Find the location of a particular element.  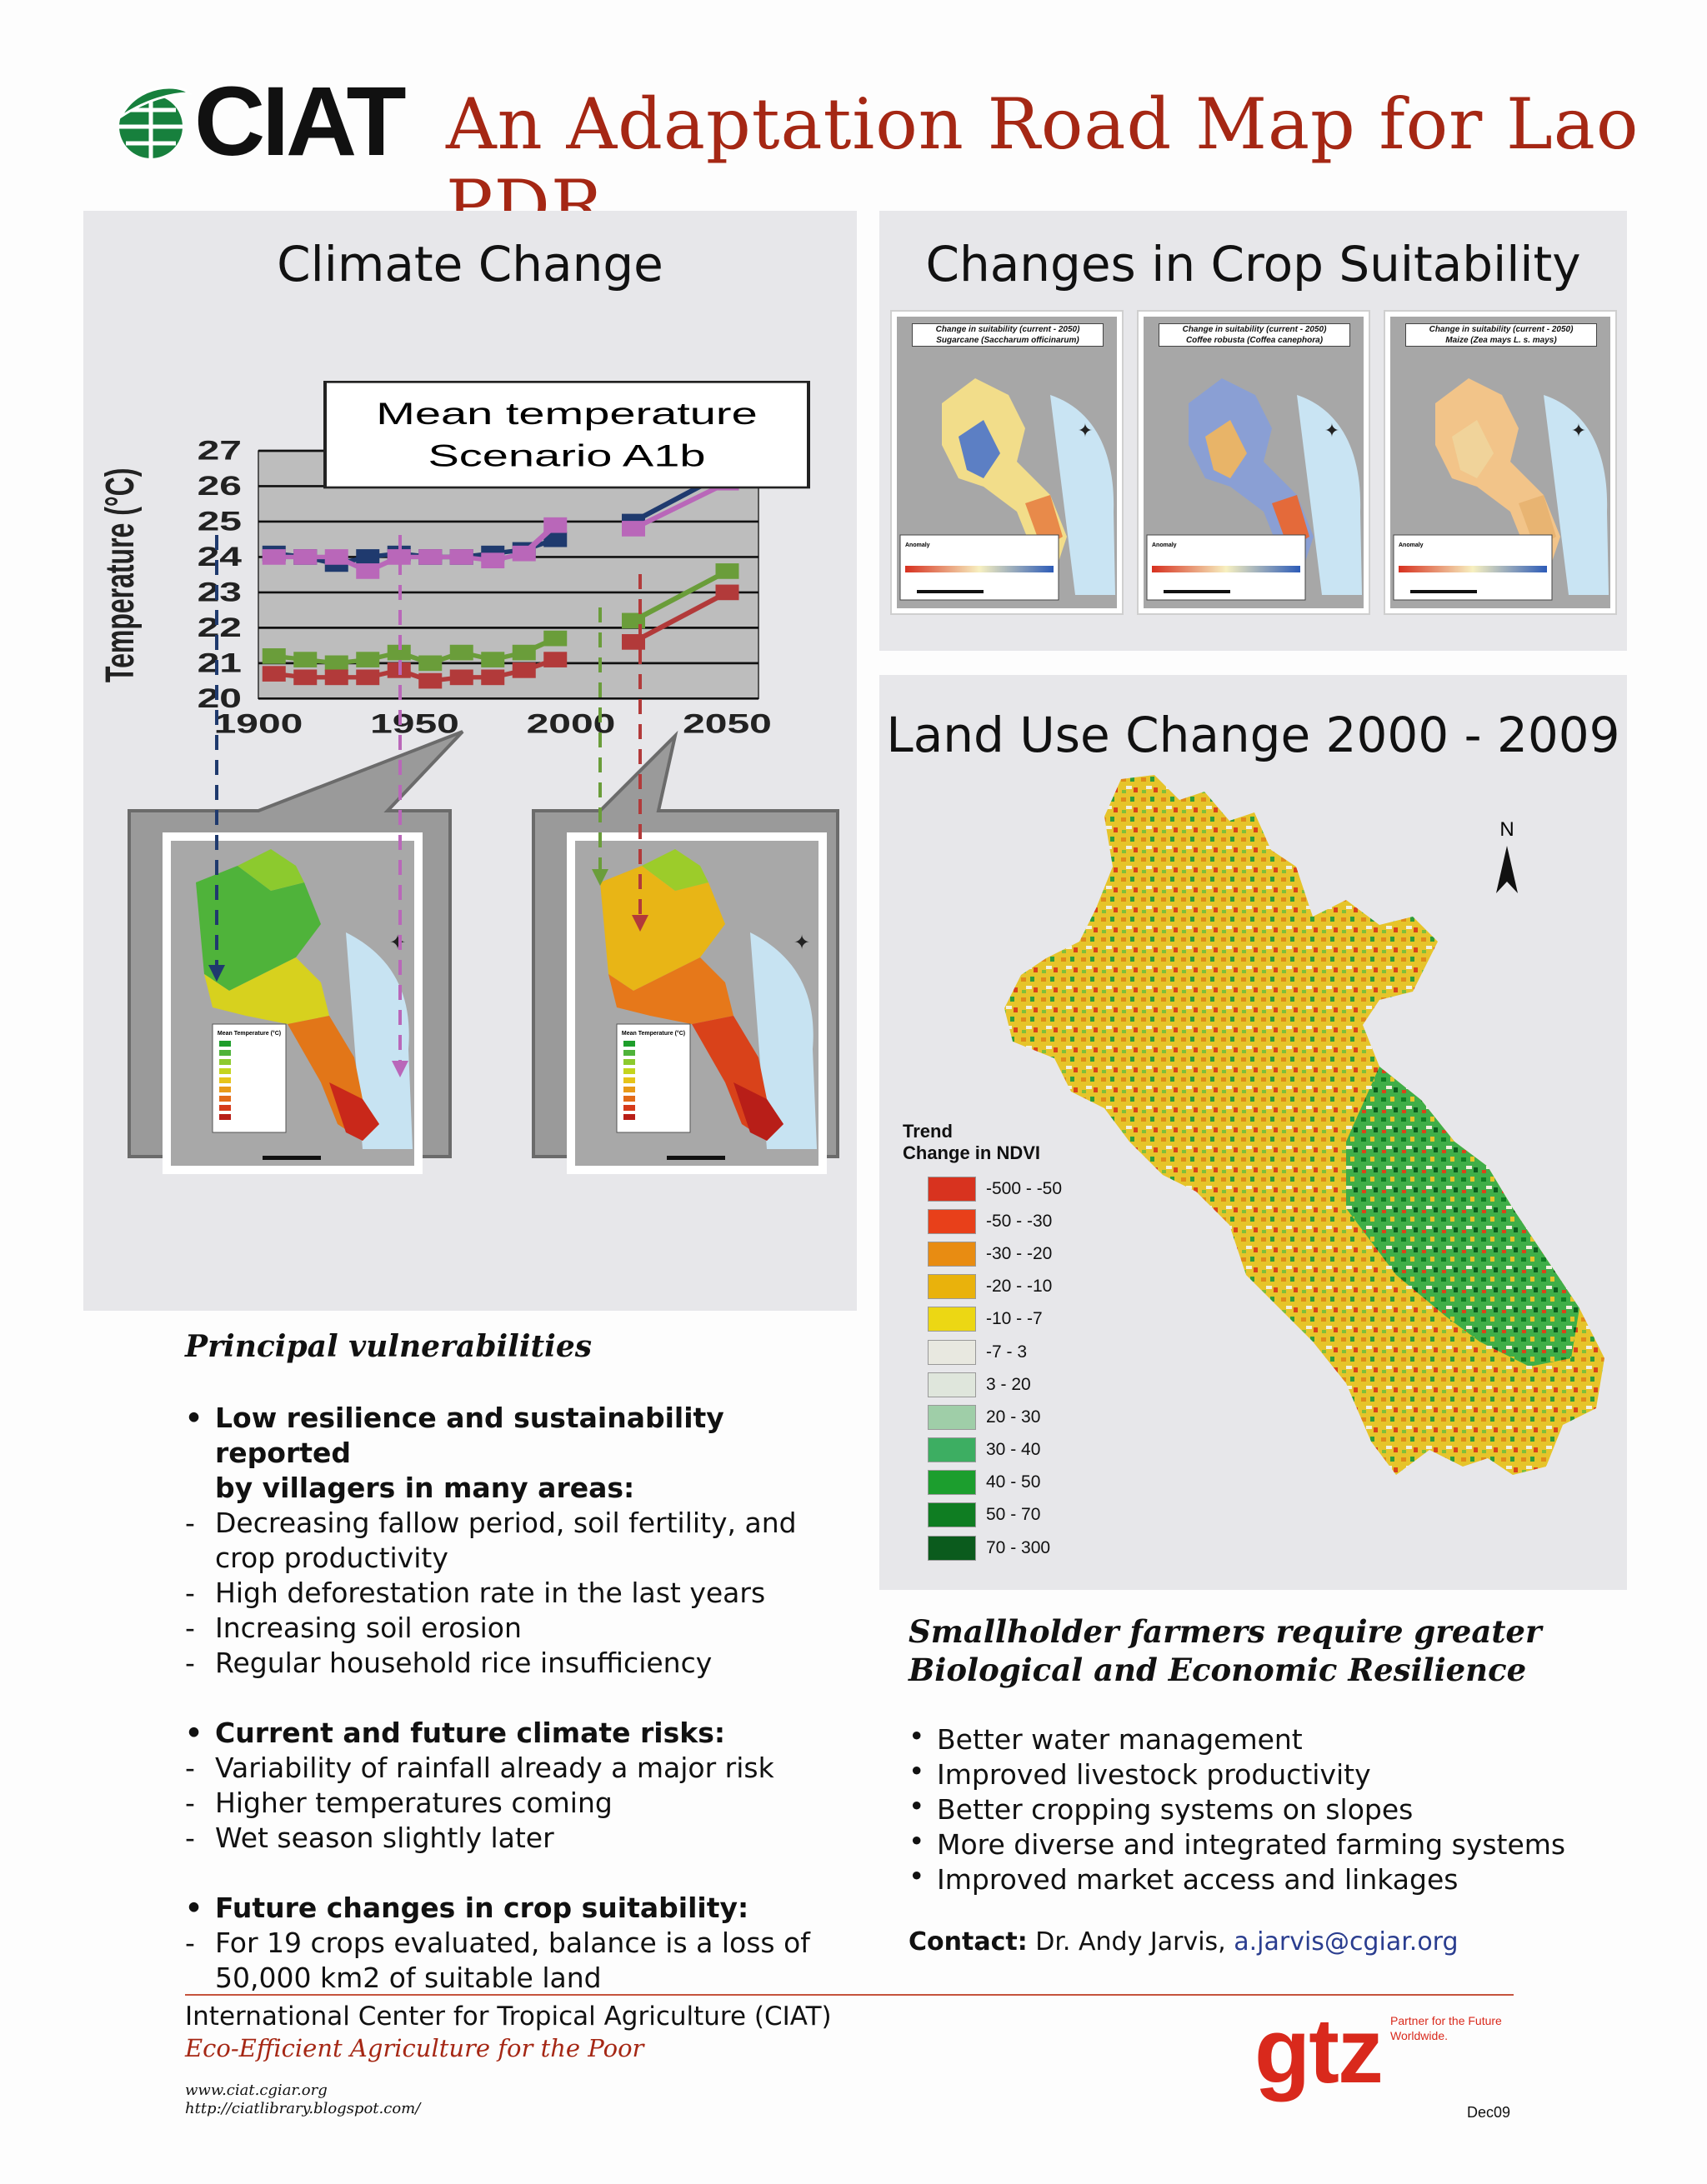

legend-label: 3 - 20 is located at coordinates (1008, 1384).